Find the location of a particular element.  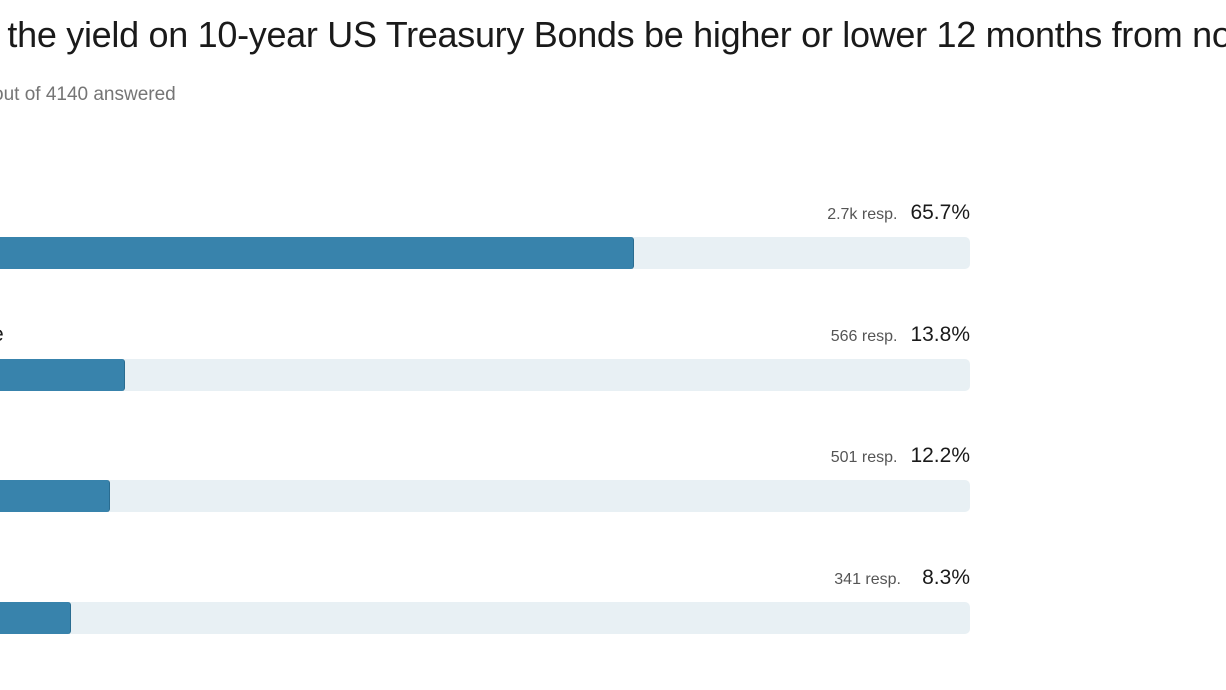

percentage-label: 13.8% is located at coordinates (940, 334).